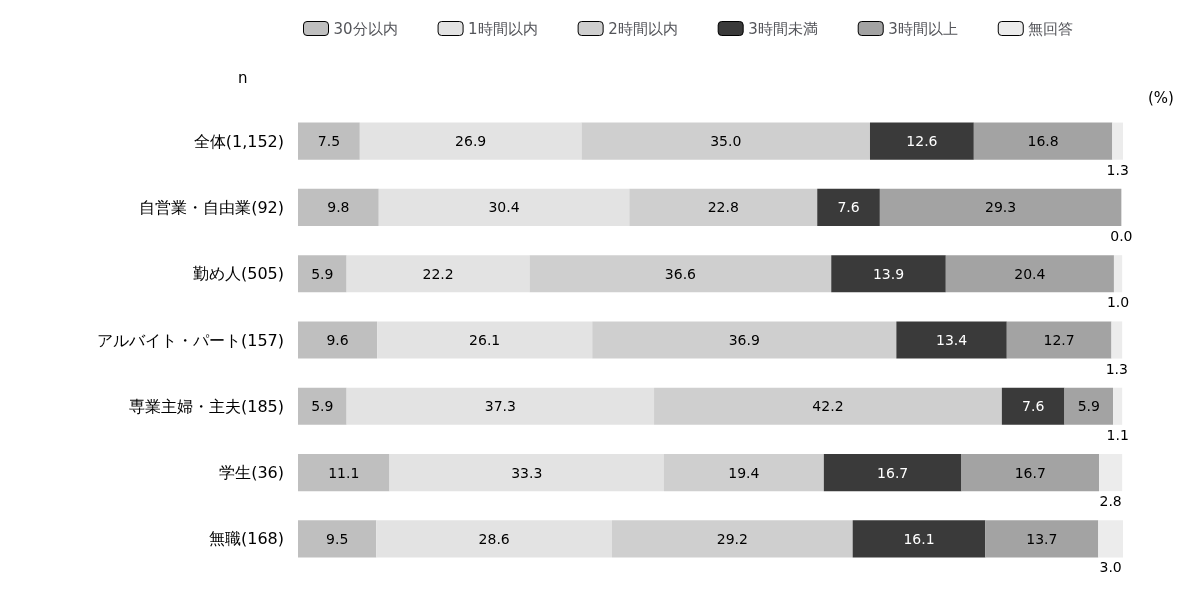 This screenshot has height=610, width=1191. I want to click on data-label: 37.3, so click(500, 406).